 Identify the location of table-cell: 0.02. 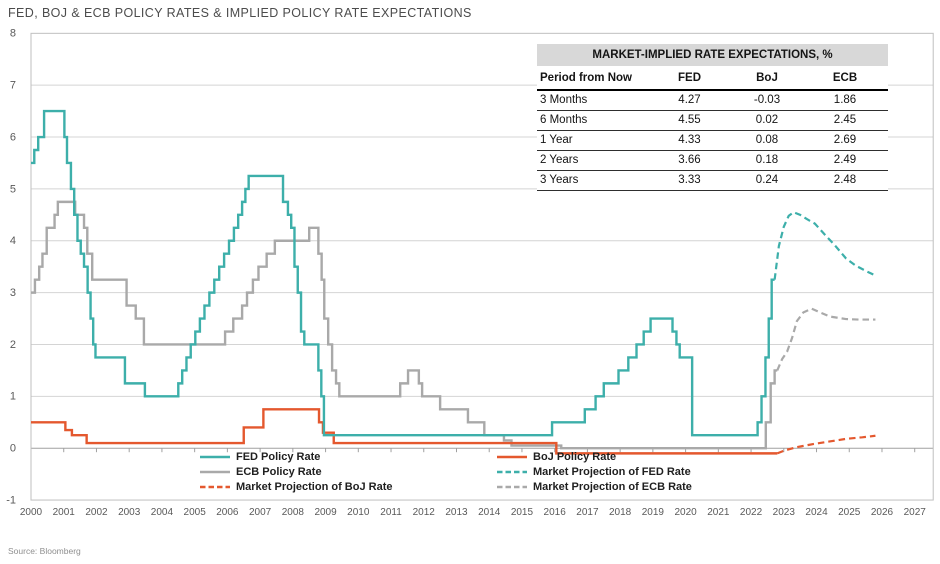
(767, 120).